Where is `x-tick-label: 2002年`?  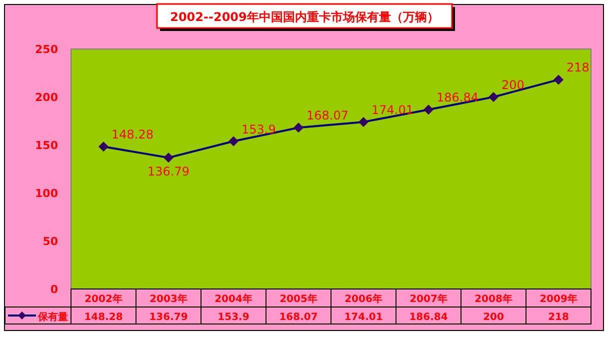 x-tick-label: 2002年 is located at coordinates (103, 299).